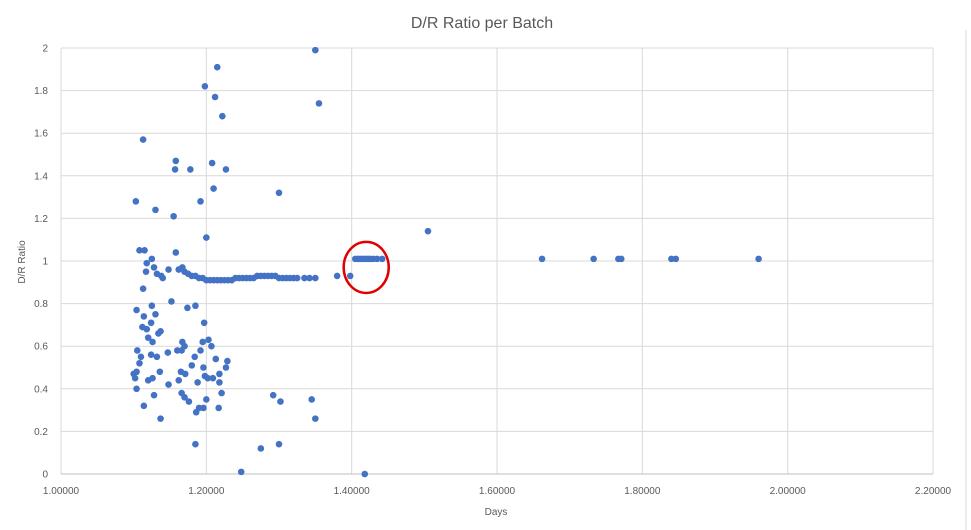  I want to click on y-tick-label: 1.6, so click(41, 134).